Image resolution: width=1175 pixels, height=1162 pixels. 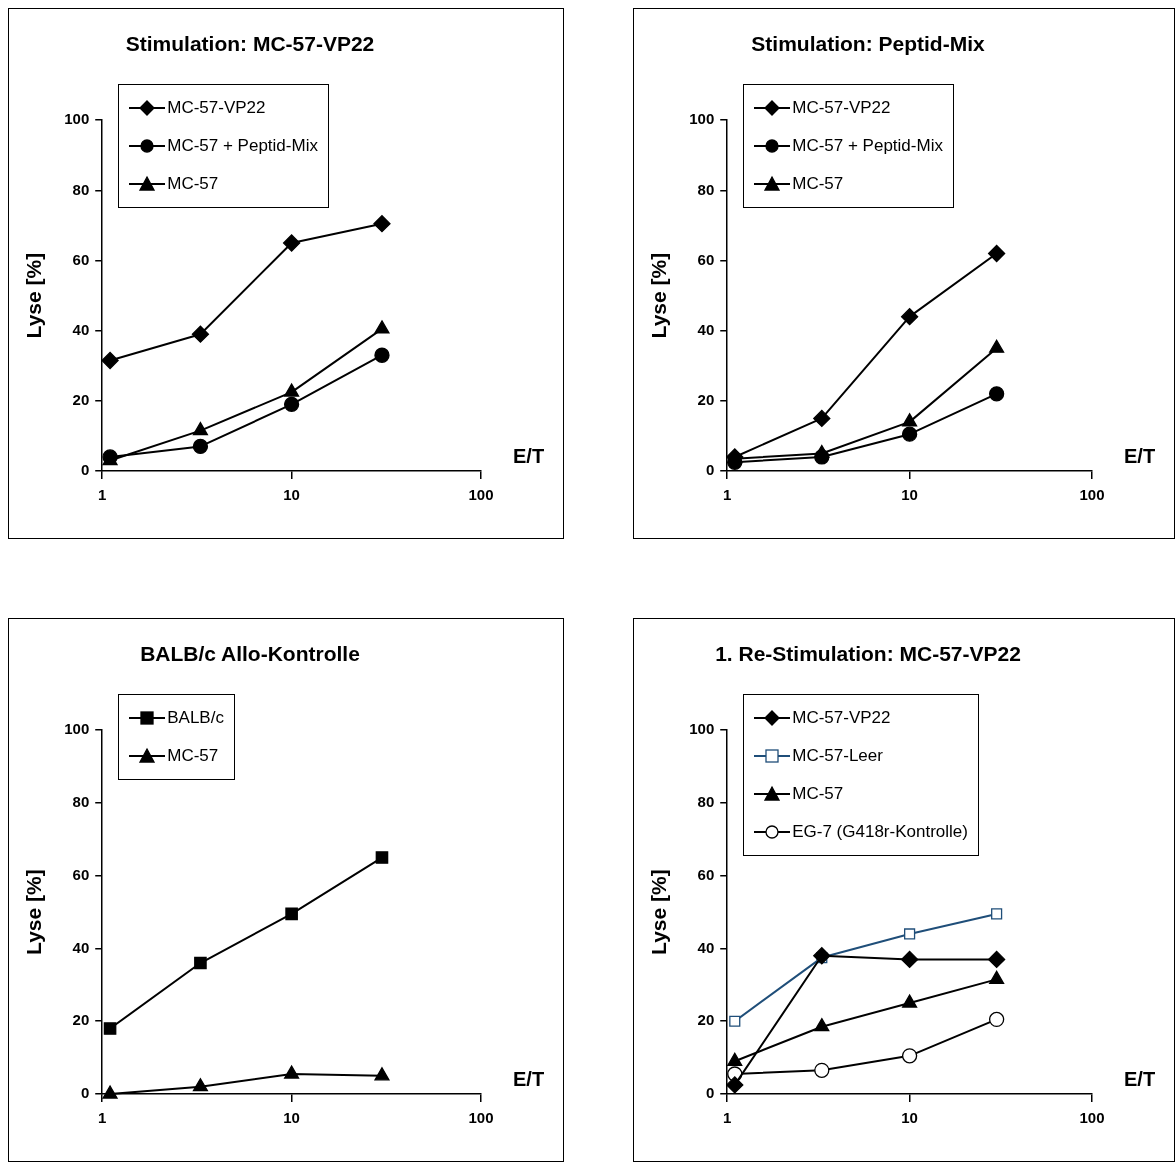 What do you see at coordinates (195, 718) in the screenshot?
I see `legend-label: BALB/c` at bounding box center [195, 718].